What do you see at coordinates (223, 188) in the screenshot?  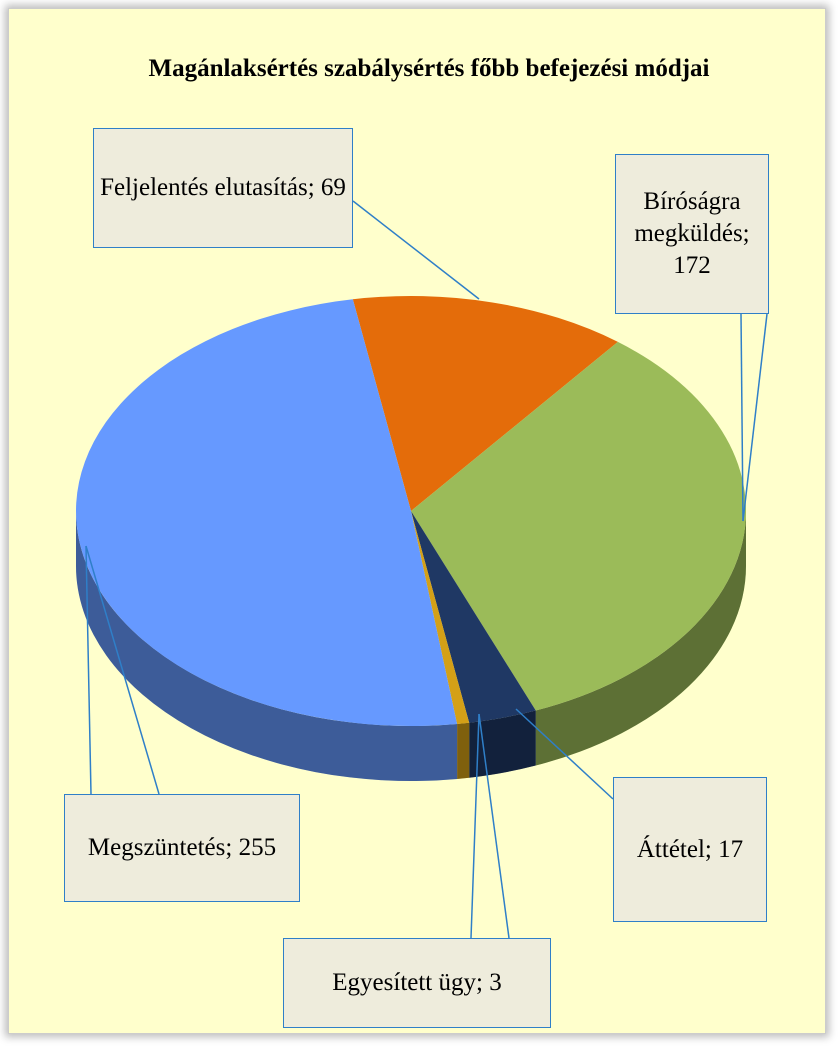 I see `data-label: Feljelentés elutasítás; 69` at bounding box center [223, 188].